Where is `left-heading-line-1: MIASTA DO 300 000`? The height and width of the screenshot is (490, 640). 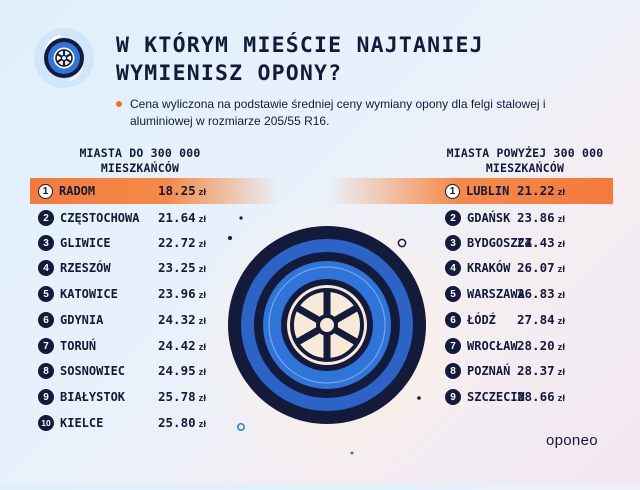
left-heading-line-1: MIASTA DO 300 000 is located at coordinates (140, 153).